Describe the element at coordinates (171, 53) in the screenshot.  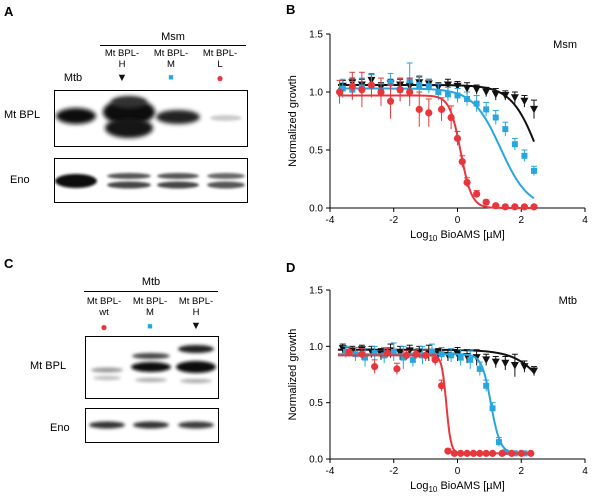
I see `panel-a-lane-3-line-1: Mt BPL-` at that location.